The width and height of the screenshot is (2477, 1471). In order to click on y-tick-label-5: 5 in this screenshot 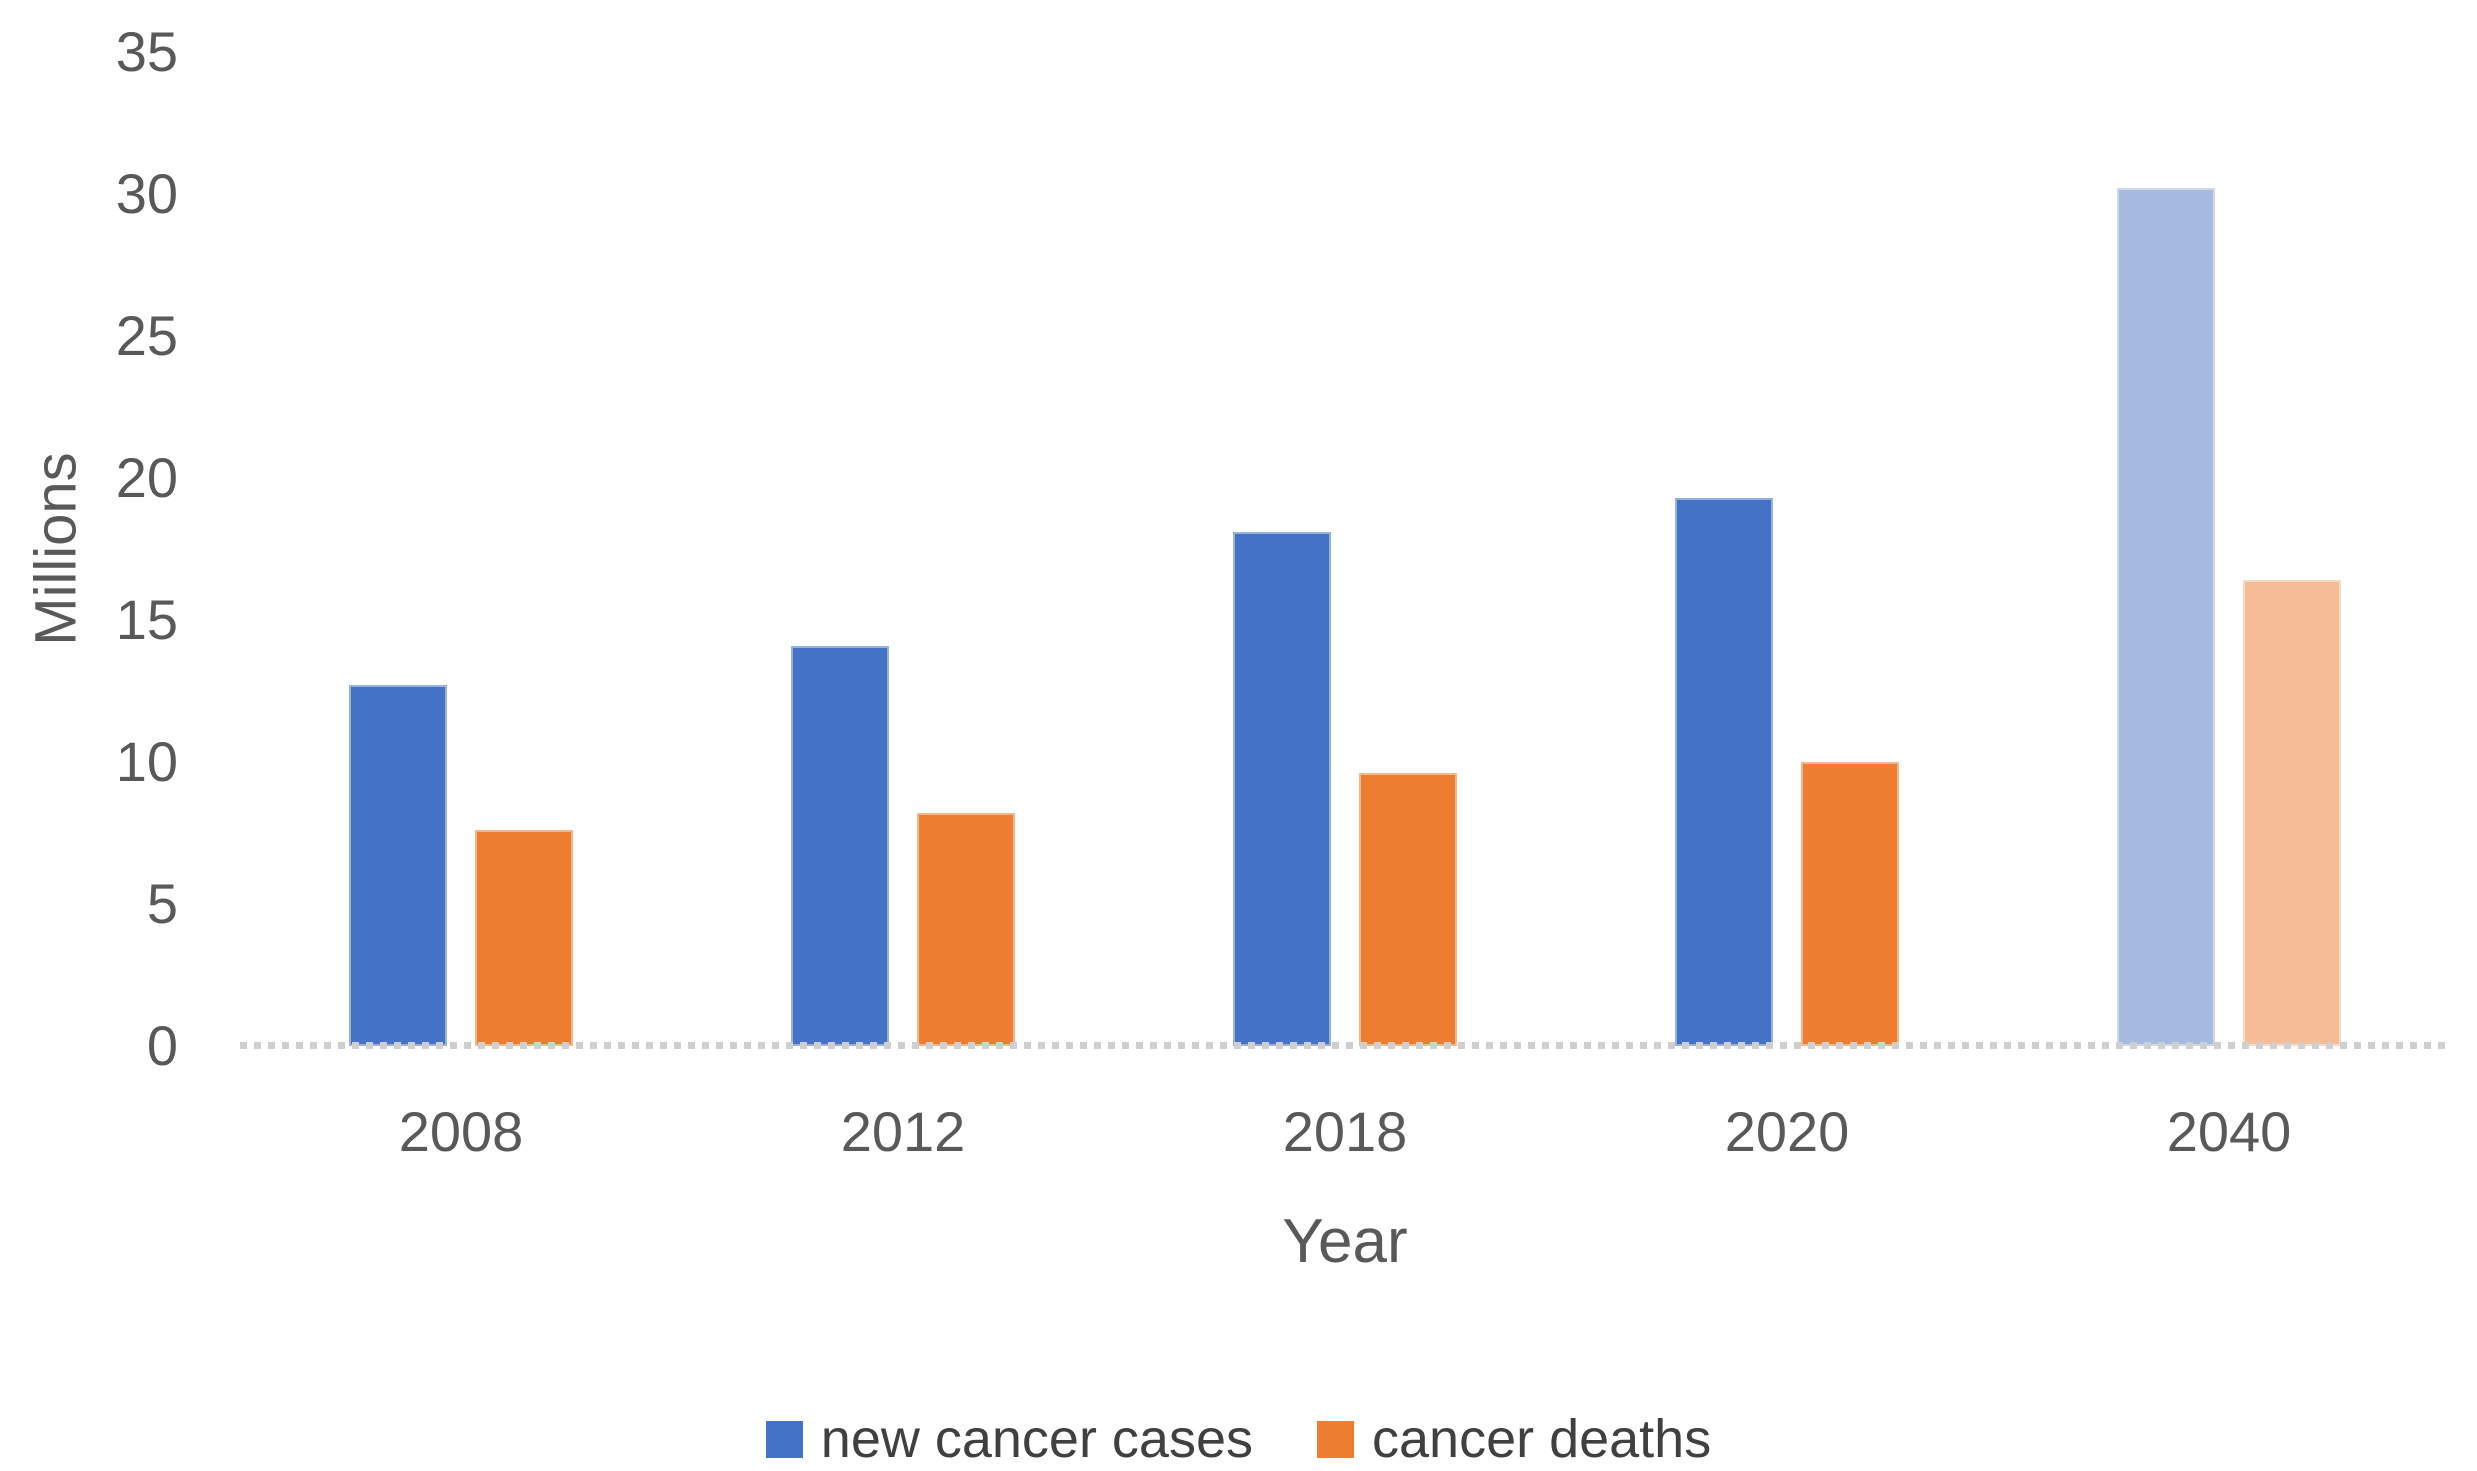, I will do `click(162, 903)`.